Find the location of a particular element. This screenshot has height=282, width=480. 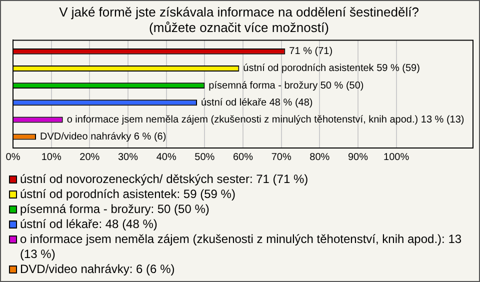

data-label: 71 % (71) is located at coordinates (311, 52).